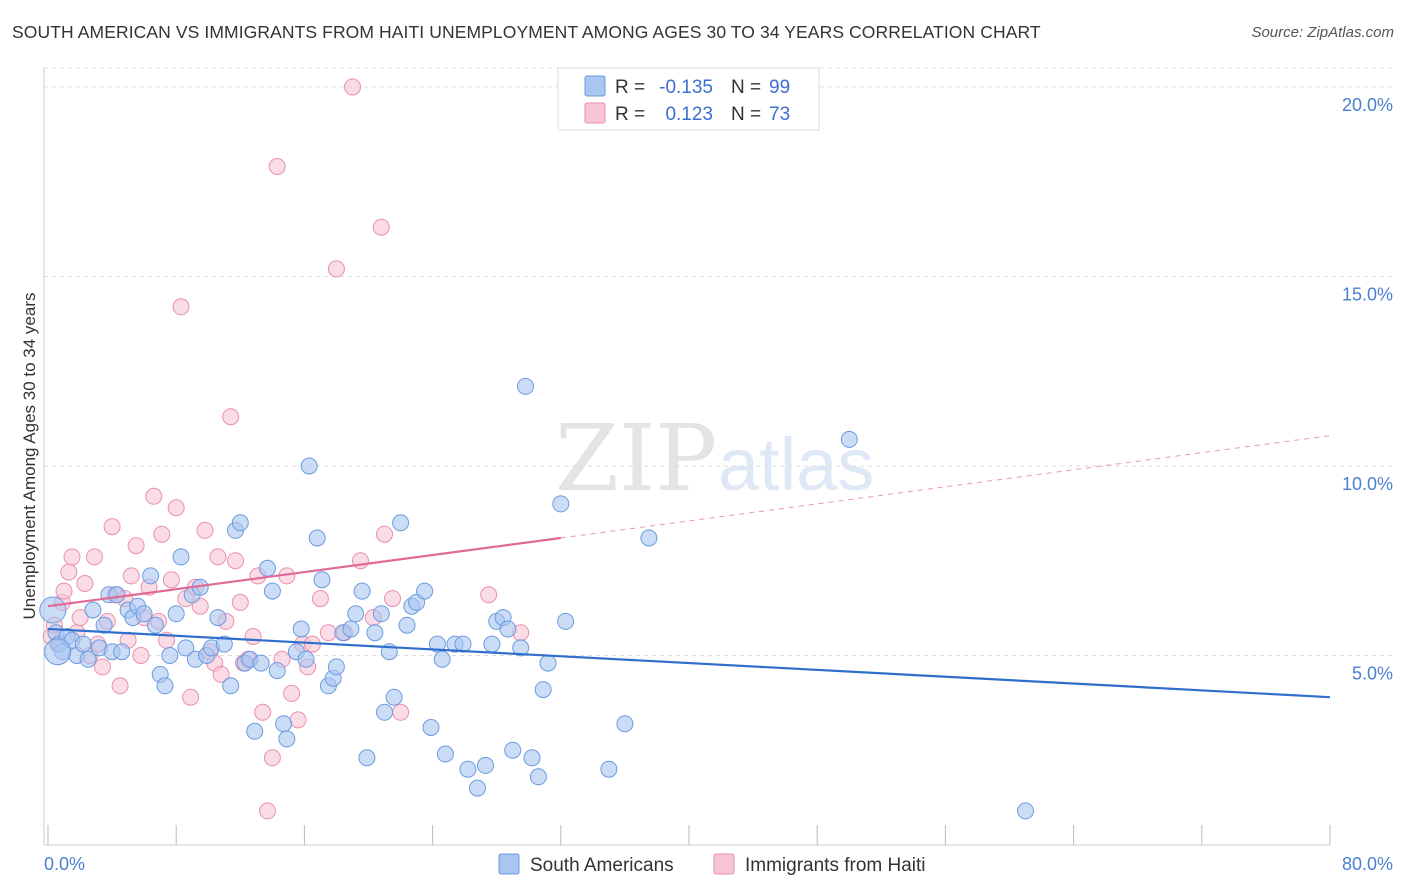 The height and width of the screenshot is (892, 1406). What do you see at coordinates (746, 114) in the screenshot?
I see `stats-legend-n-label-pink: N =` at bounding box center [746, 114].